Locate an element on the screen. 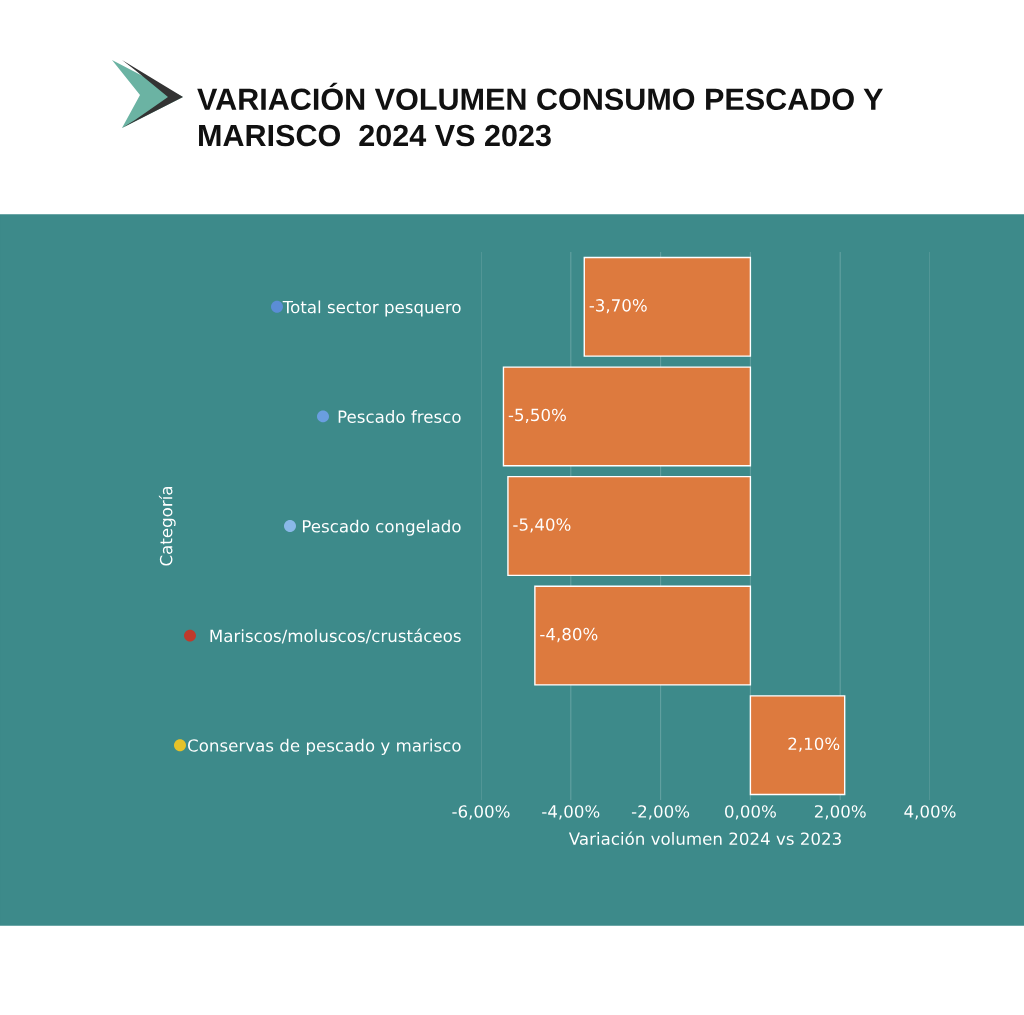 This screenshot has height=1015, width=1024. data-label: -3,70% is located at coordinates (618, 306).